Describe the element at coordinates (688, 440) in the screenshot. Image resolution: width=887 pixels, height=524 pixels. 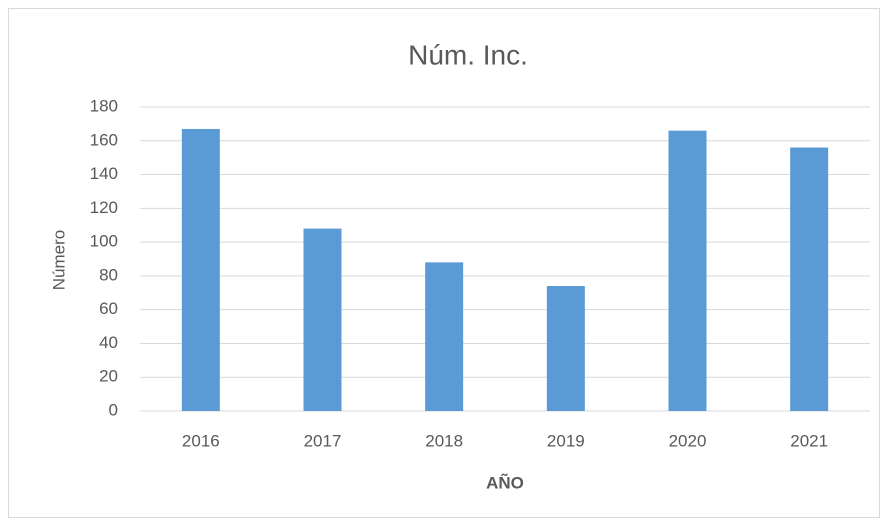
I see `x-tick-label: 2020` at that location.